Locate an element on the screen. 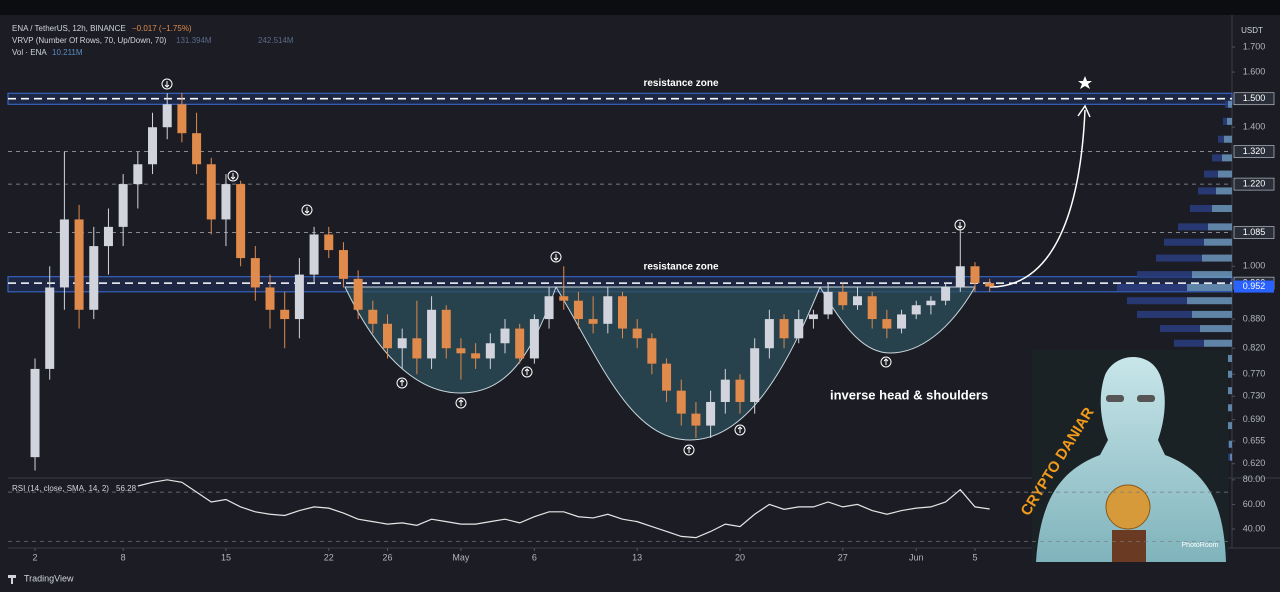 The width and height of the screenshot is (1280, 592). x-tick-label: 22 is located at coordinates (329, 557).